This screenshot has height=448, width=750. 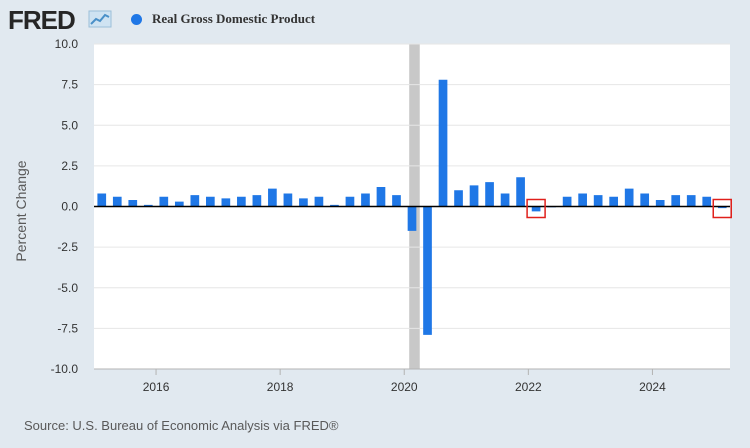 I want to click on y-tick-label: -7.5, so click(x=67, y=328).